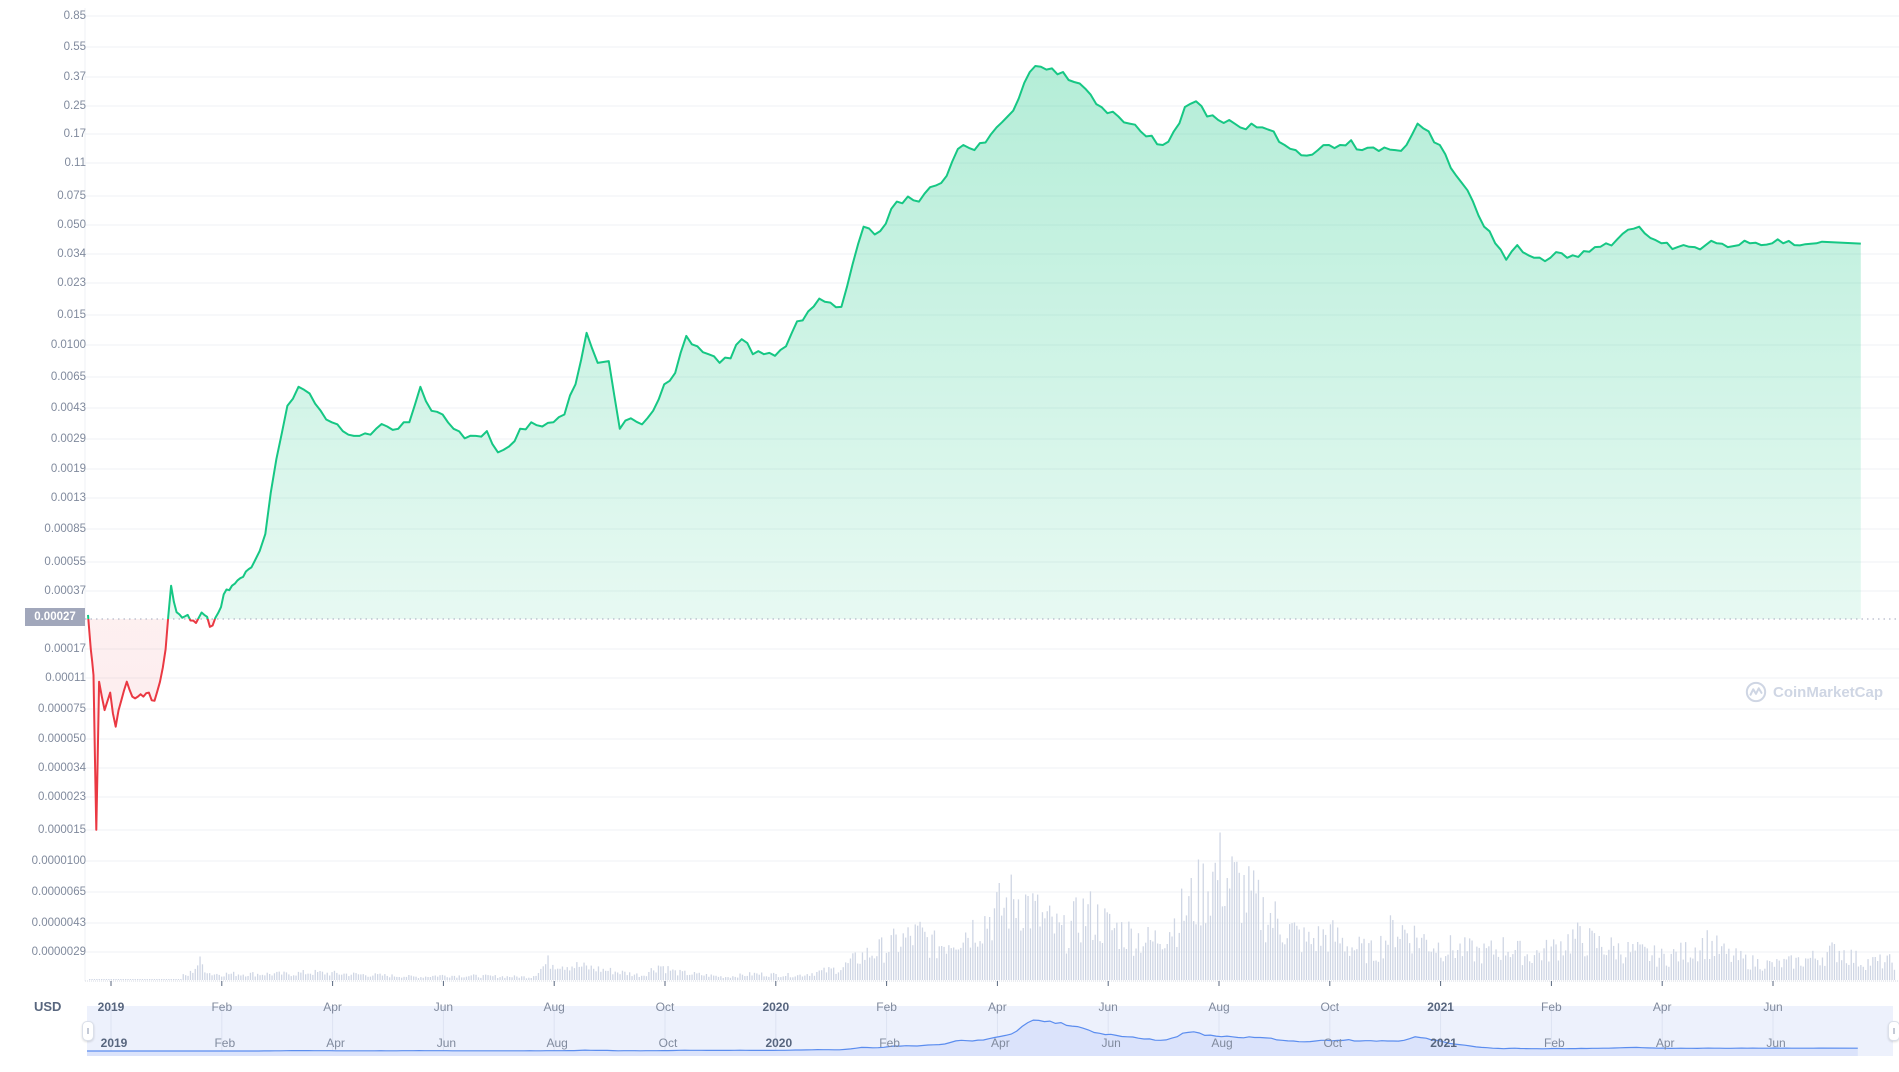 This screenshot has height=1072, width=1899. I want to click on y-tick-label: 0.0029, so click(68, 439).